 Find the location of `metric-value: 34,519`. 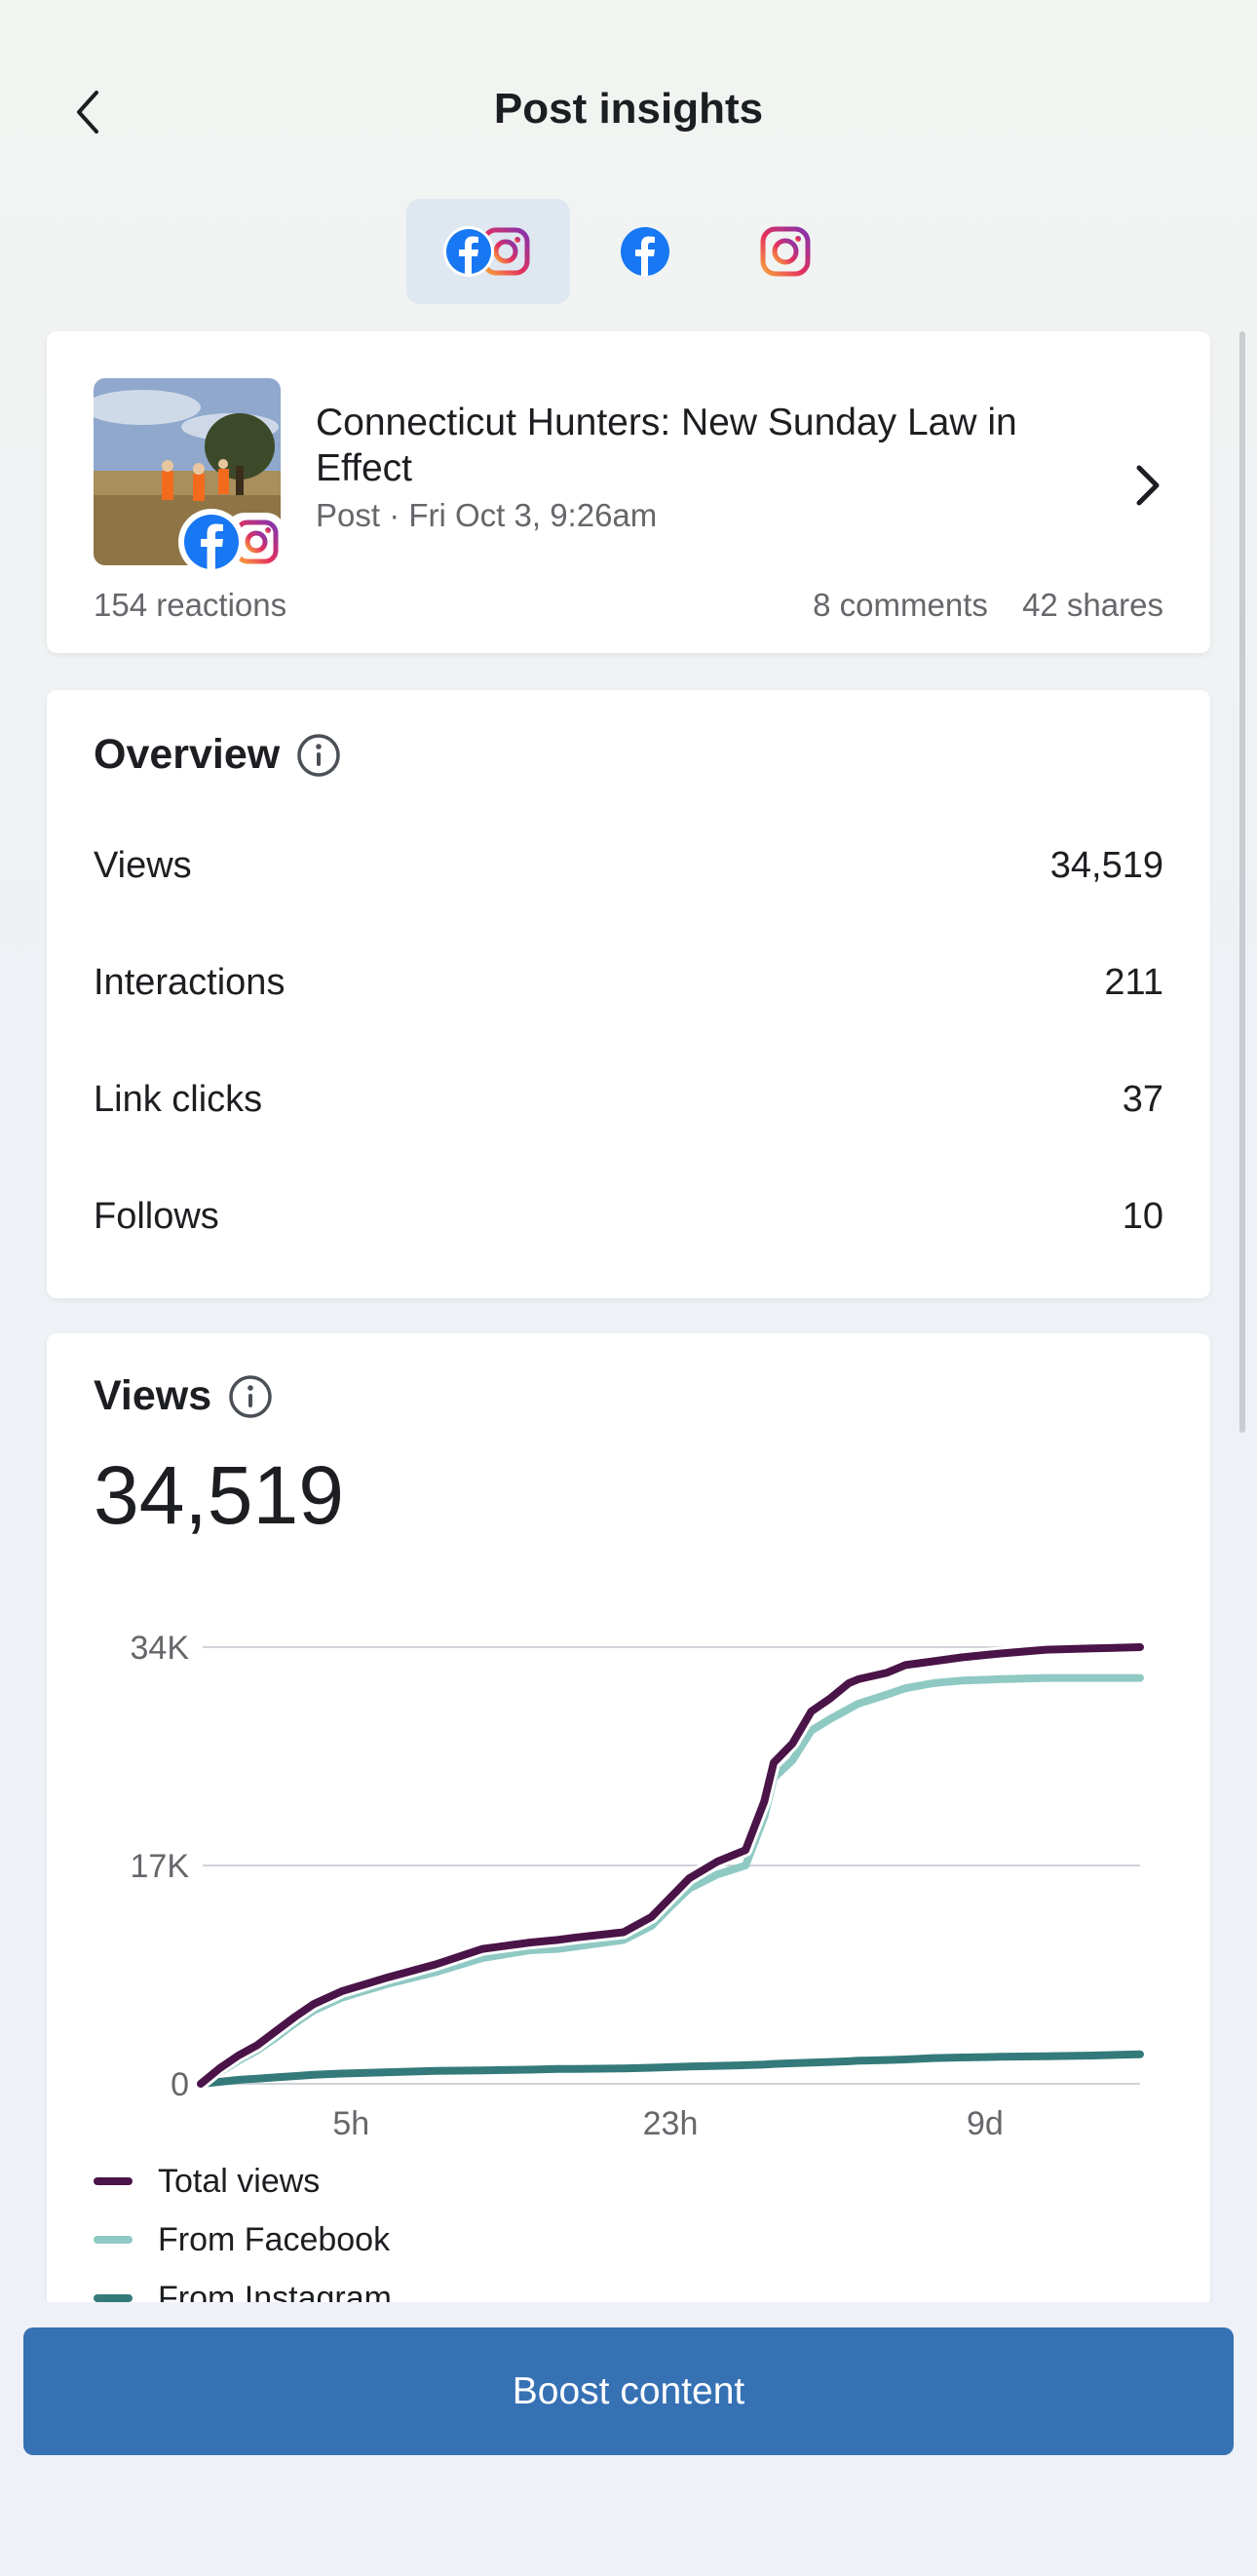

metric-value: 34,519 is located at coordinates (1106, 865).